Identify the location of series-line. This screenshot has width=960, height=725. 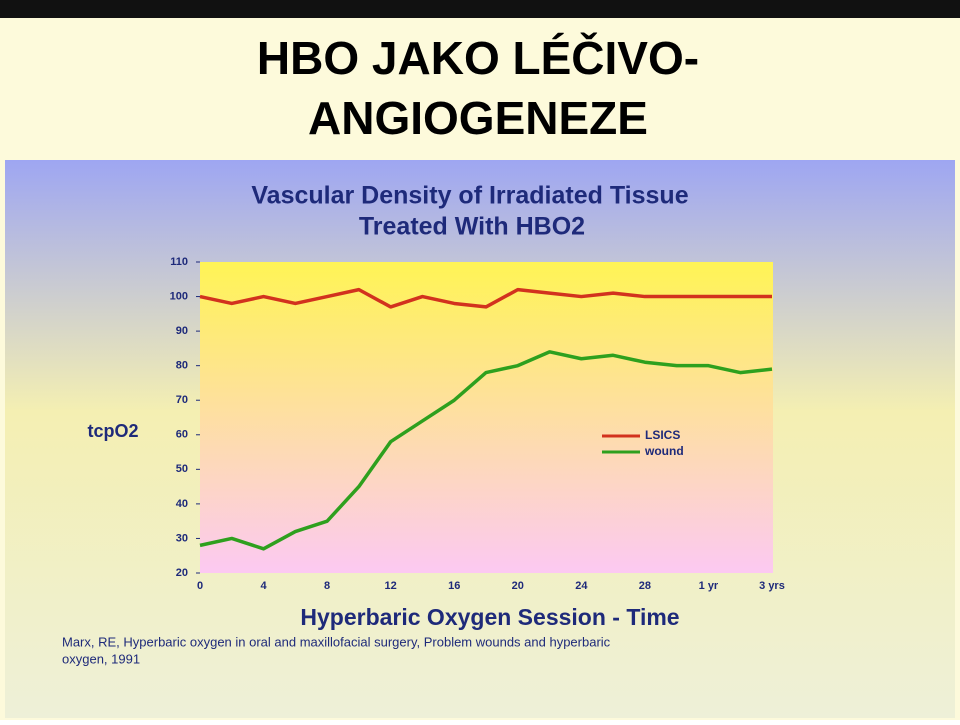
(485, 298).